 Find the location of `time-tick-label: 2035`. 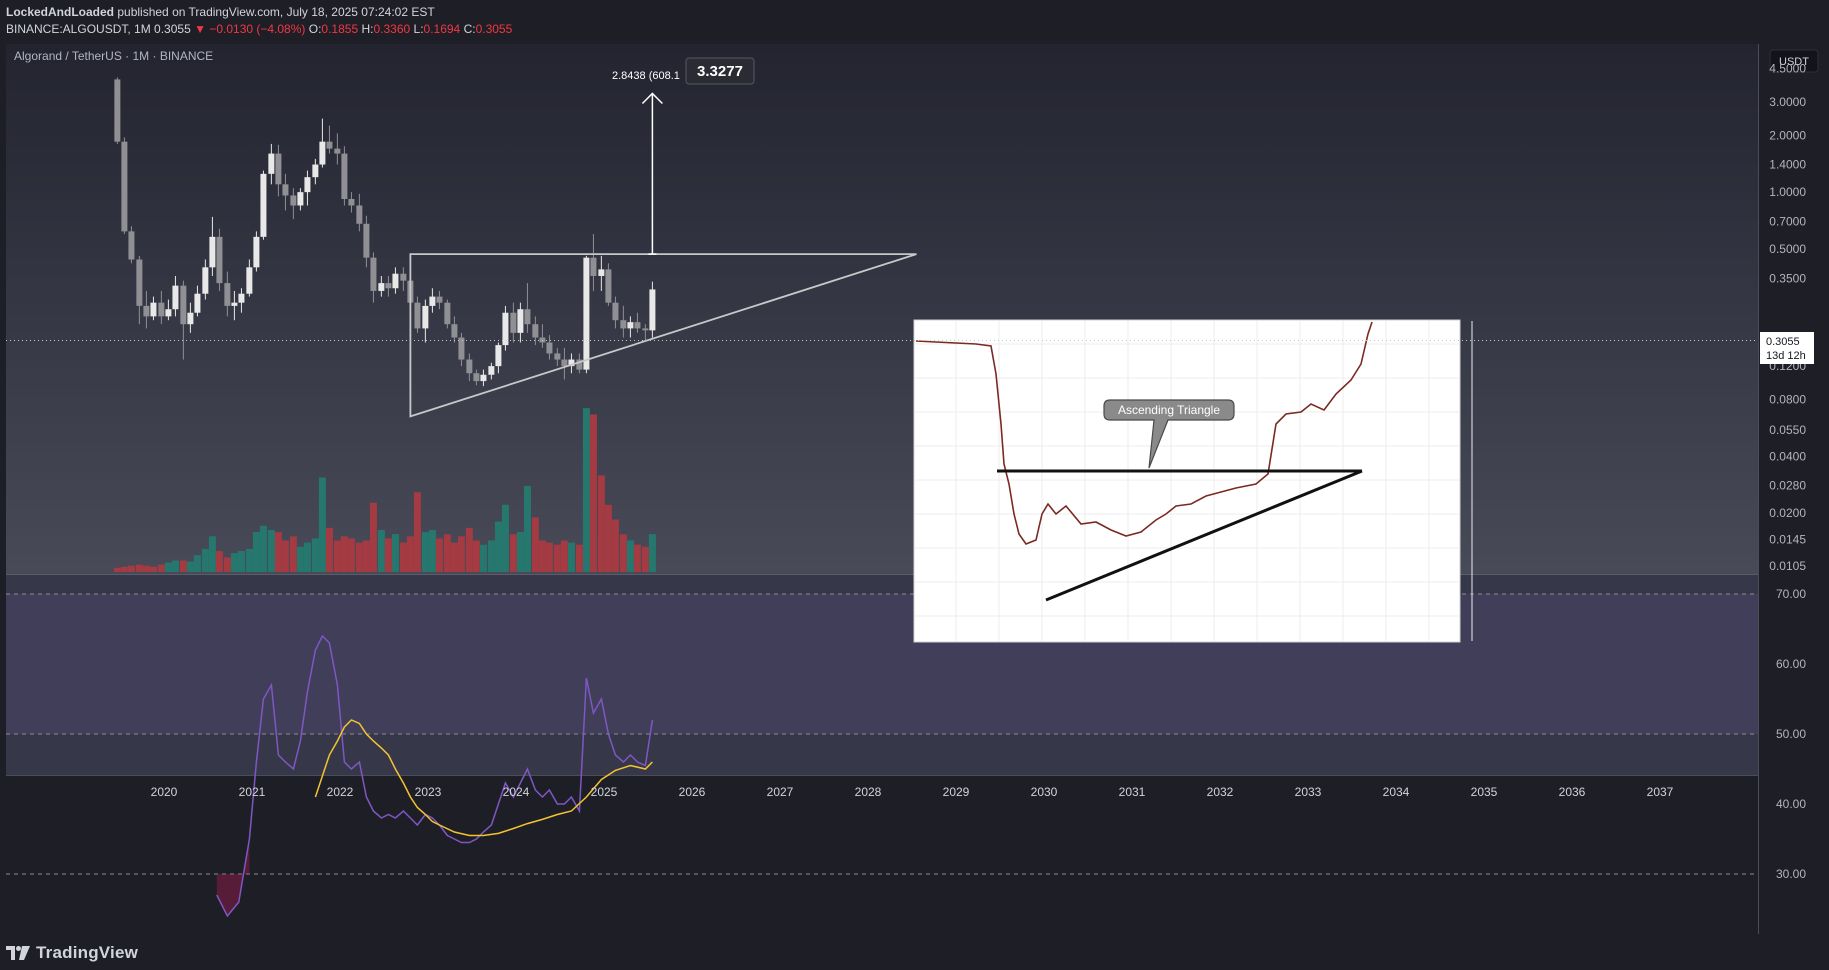

time-tick-label: 2035 is located at coordinates (1484, 792).